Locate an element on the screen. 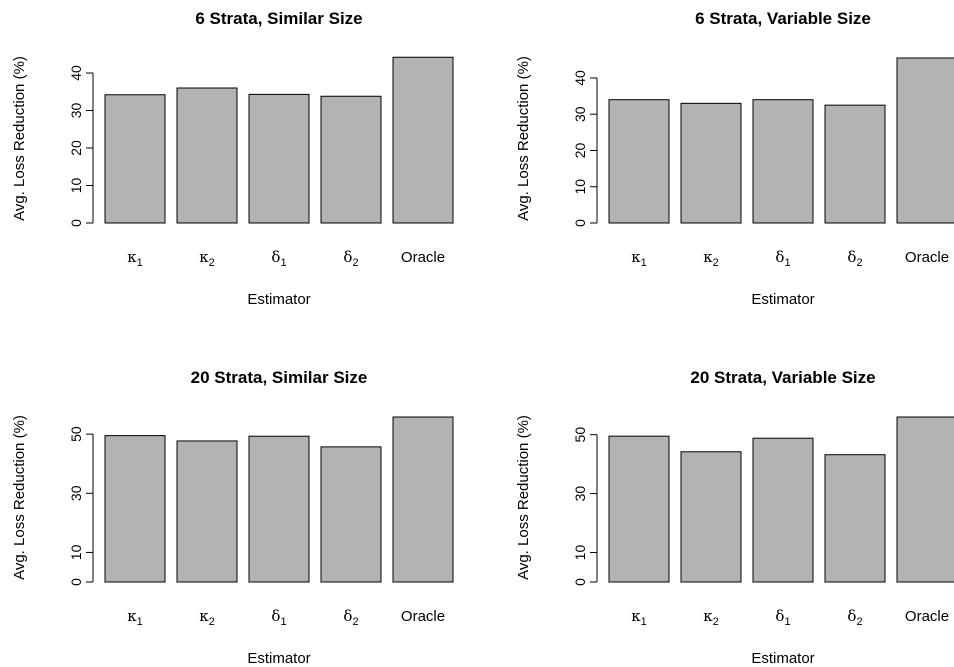  chart-title: 20 Strata, Similar Size is located at coordinates (279, 377).